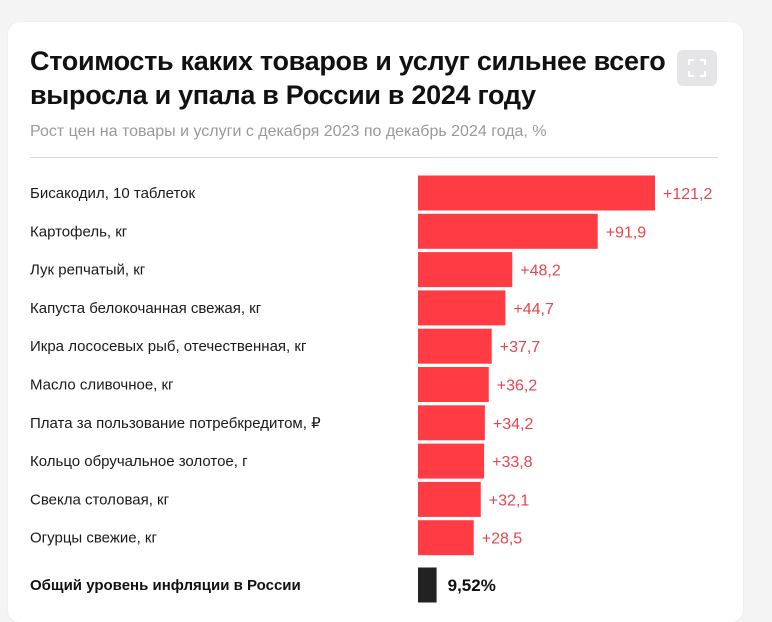 This screenshot has height=622, width=772. What do you see at coordinates (509, 500) in the screenshot?
I see `value-label: +32,1` at bounding box center [509, 500].